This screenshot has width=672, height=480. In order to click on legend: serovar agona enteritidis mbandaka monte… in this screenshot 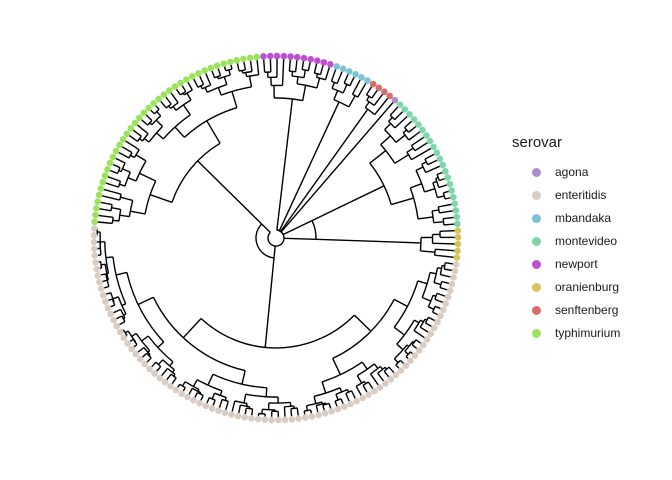, I will do `click(587, 239)`.